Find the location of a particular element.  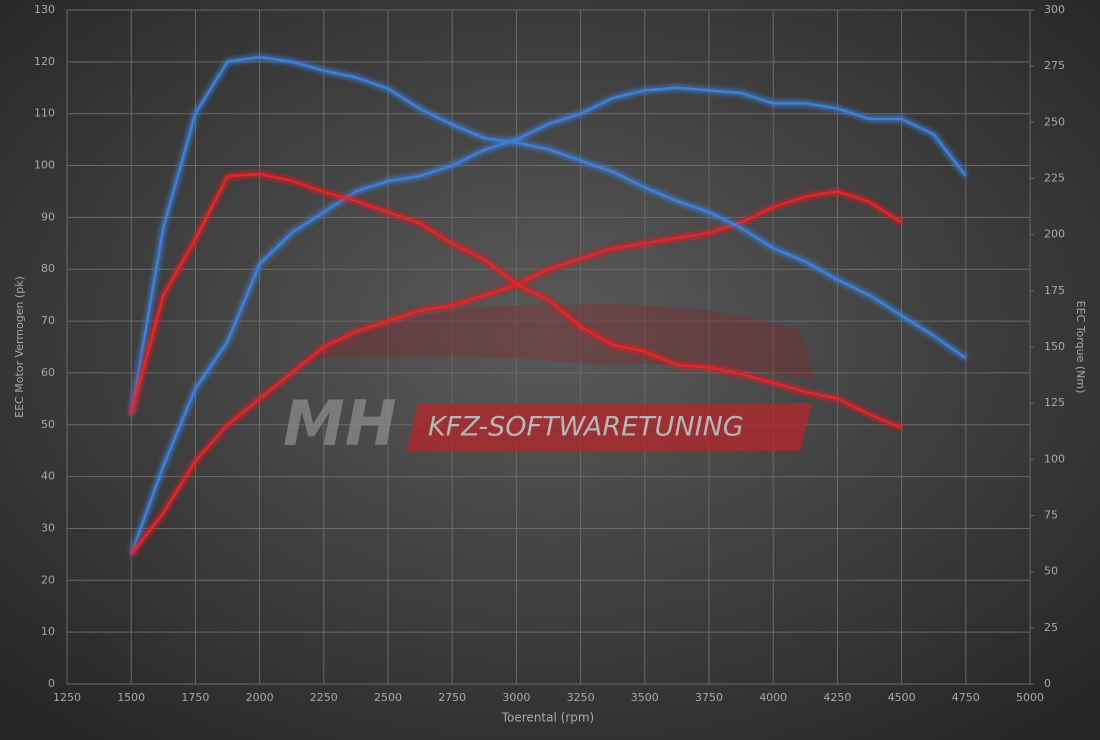

x-tick-label: 3750 is located at coordinates (709, 697).